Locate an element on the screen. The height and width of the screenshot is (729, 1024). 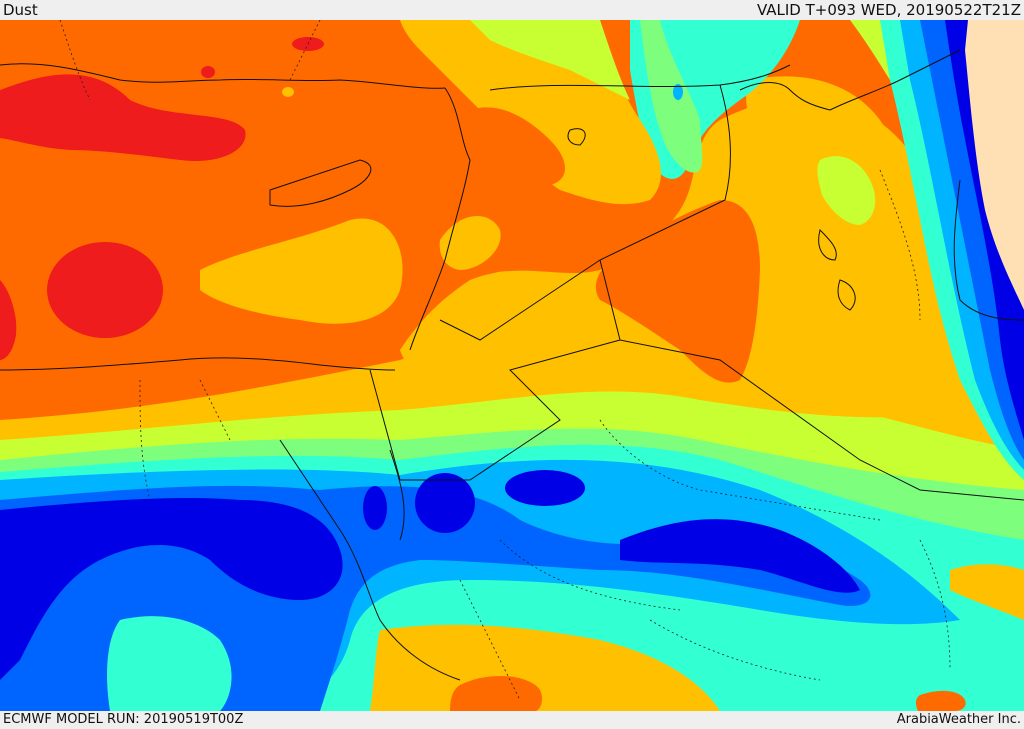
field-medium-west-blob is located at coordinates (301, 271).